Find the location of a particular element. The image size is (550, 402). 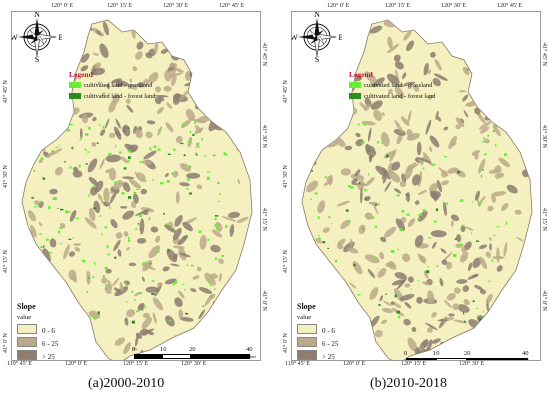

caption-a: (a)2000-2010 is located at coordinates (126, 383).